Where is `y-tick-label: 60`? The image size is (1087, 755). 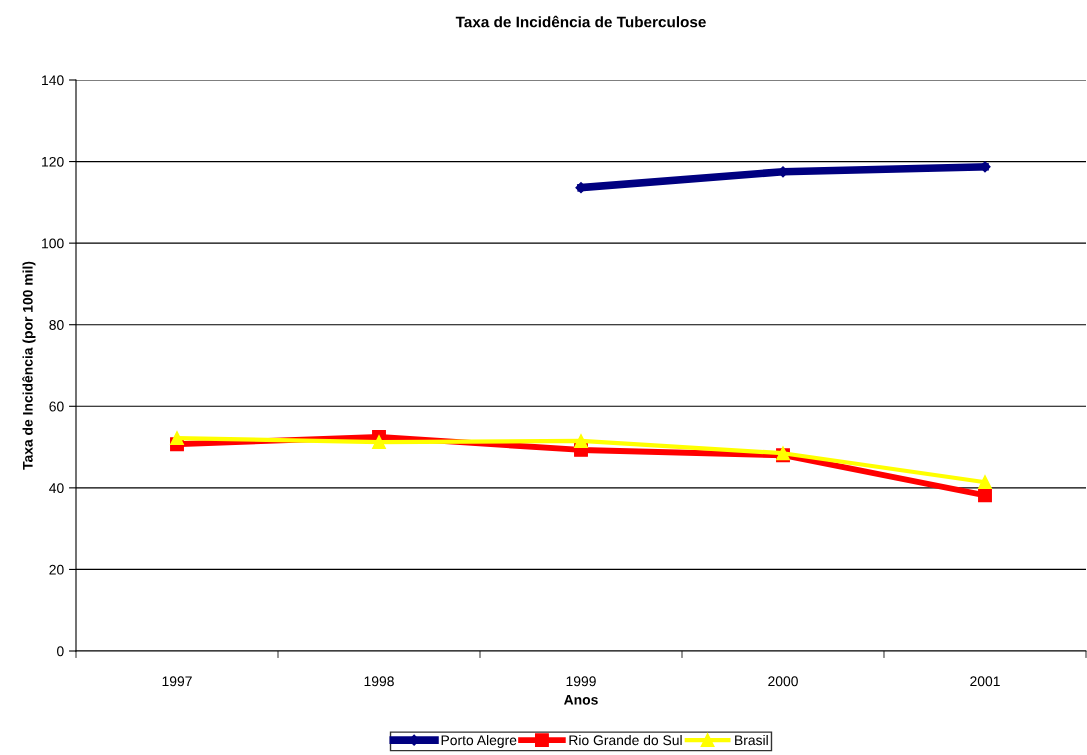 y-tick-label: 60 is located at coordinates (56, 406).